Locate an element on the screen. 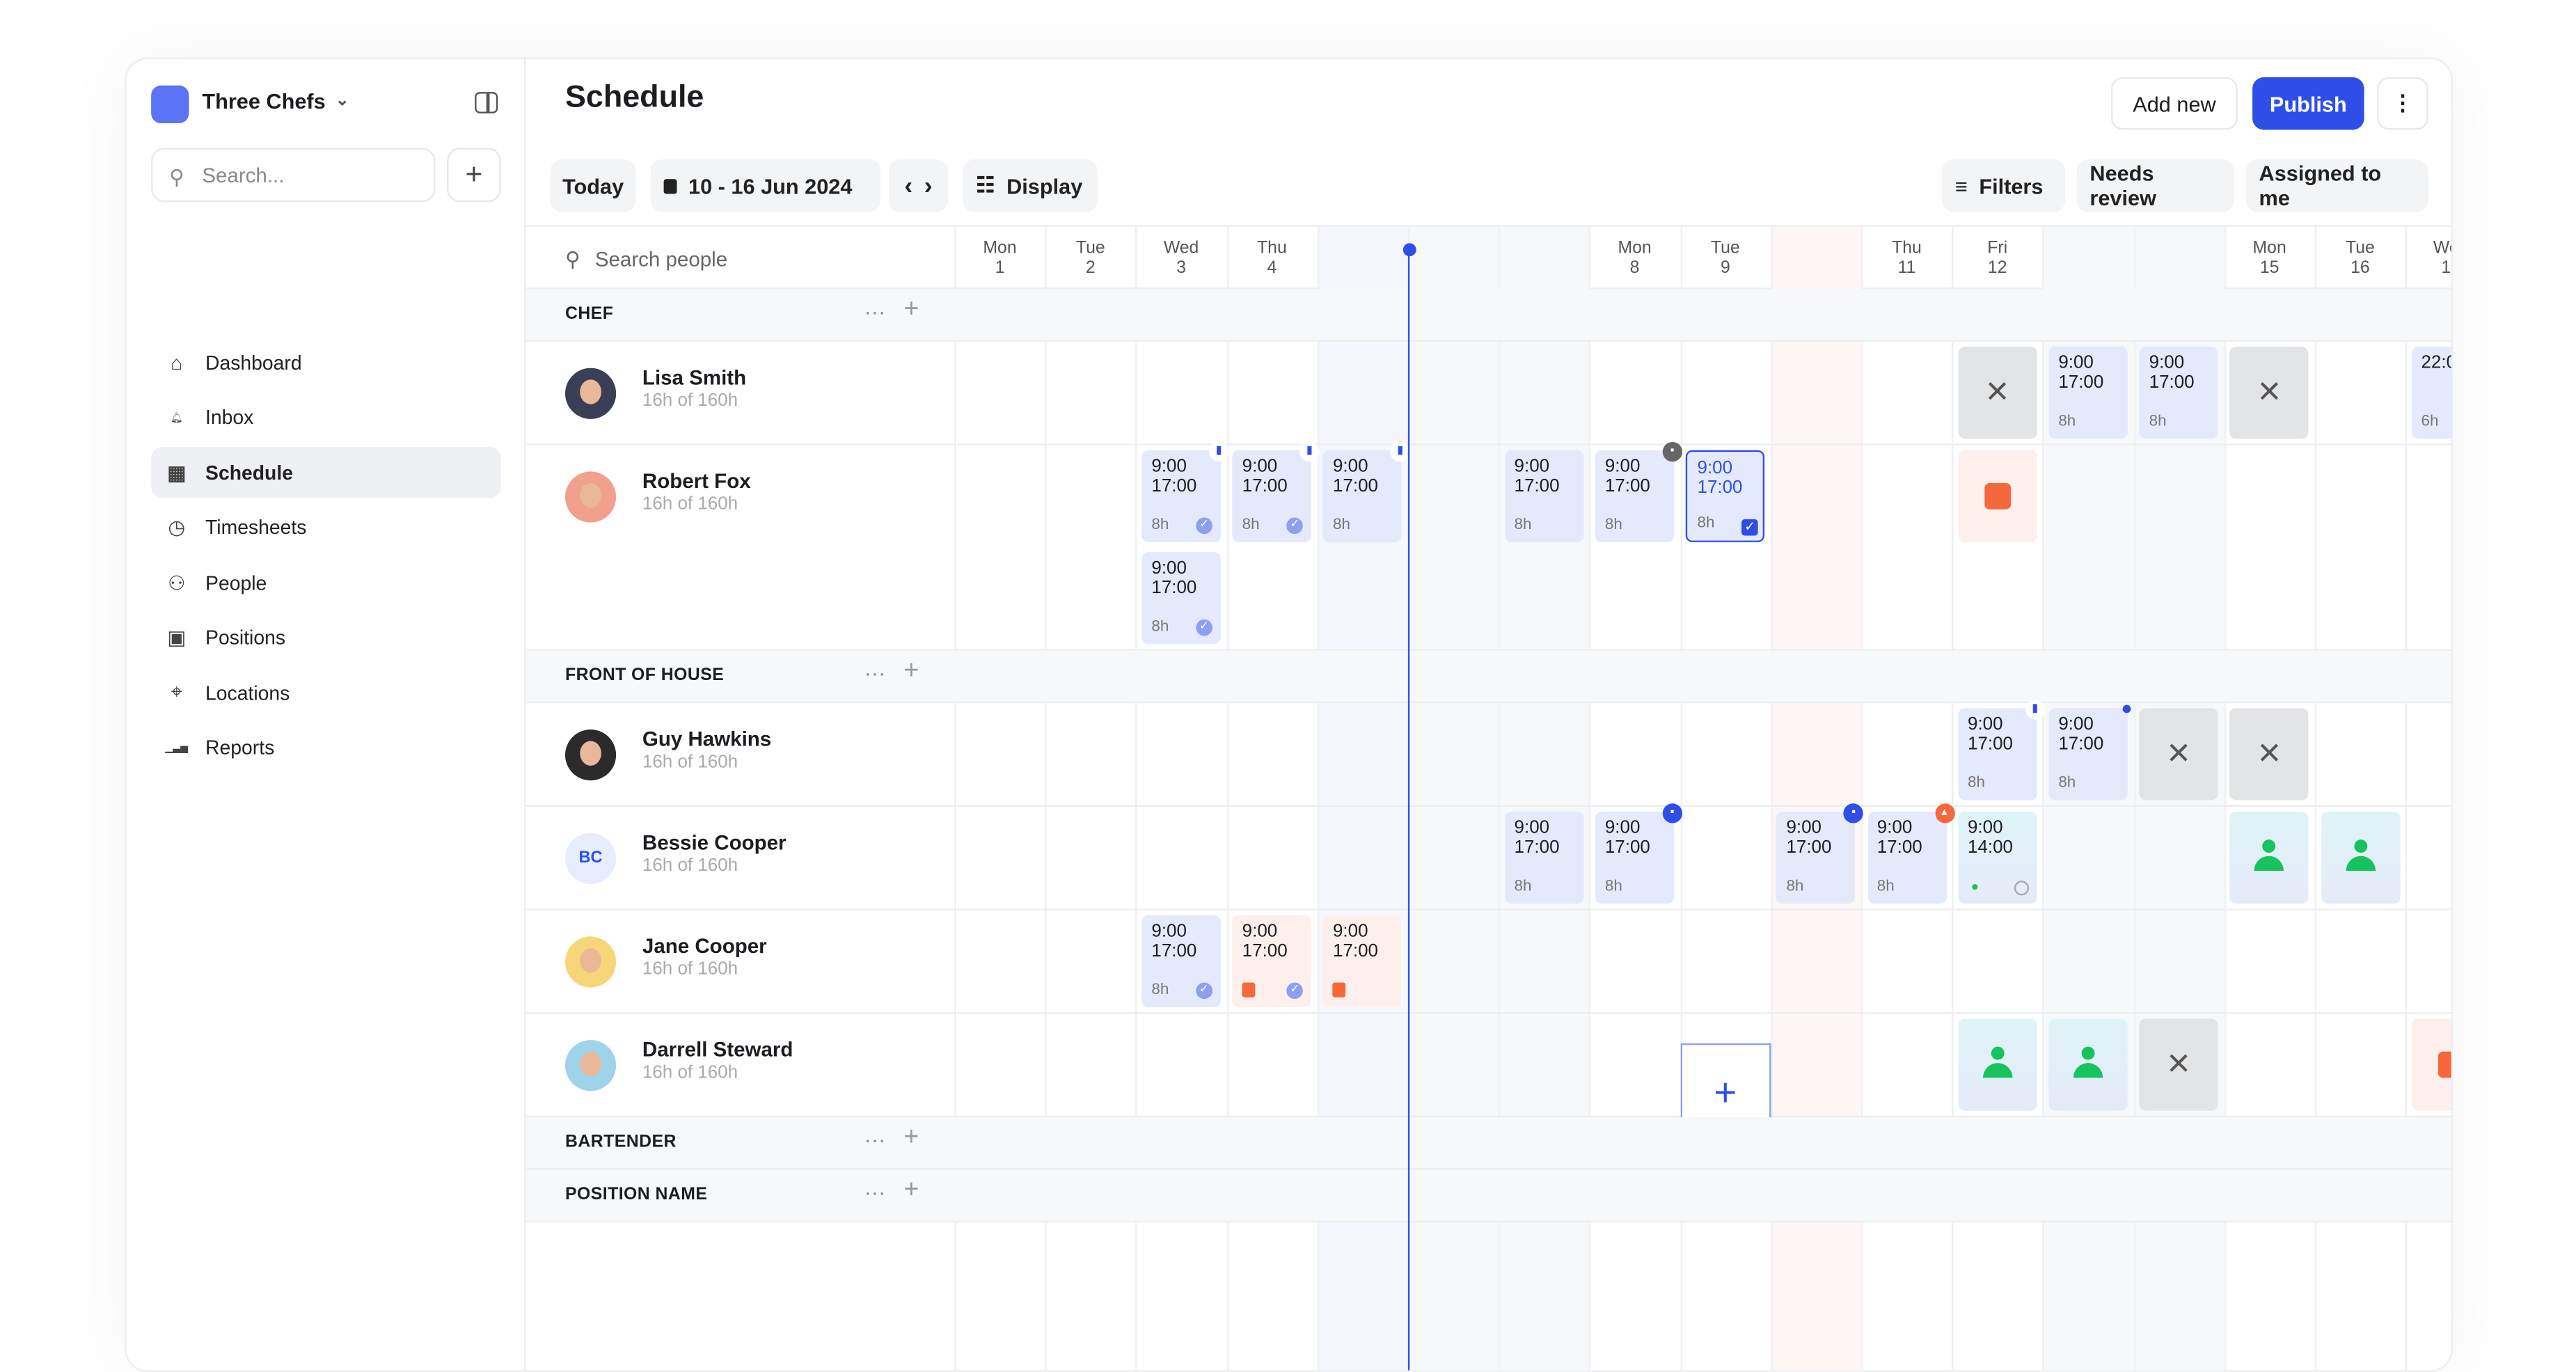 The width and height of the screenshot is (2576, 1372). chevron-left-icon: ‹ is located at coordinates (908, 185).